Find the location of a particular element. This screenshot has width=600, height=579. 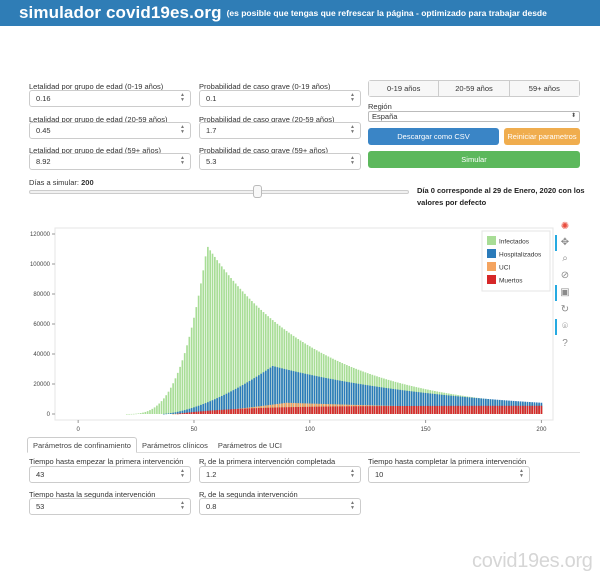

second-intervention-rt-input: 0.8 ▲ ▼ is located at coordinates (280, 506).